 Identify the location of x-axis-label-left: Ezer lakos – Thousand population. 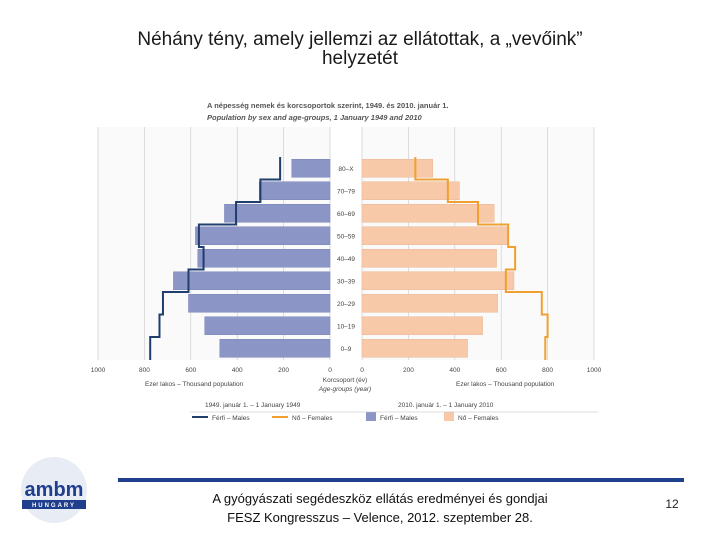
(194, 384).